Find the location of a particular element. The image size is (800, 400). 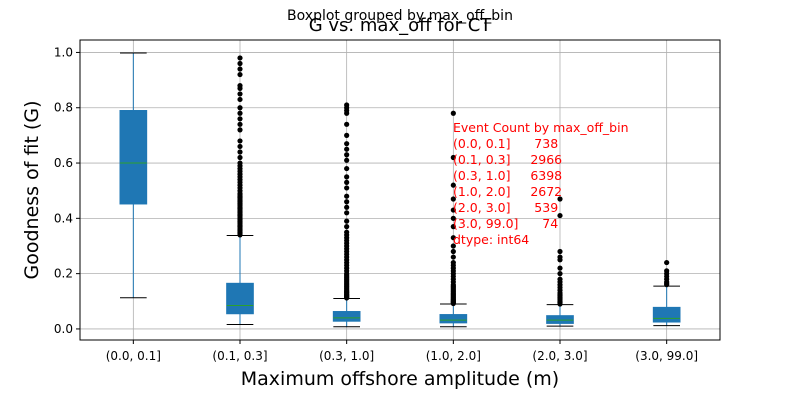

annotation-line: (0.3, 1.0] 6398 is located at coordinates (507, 175).